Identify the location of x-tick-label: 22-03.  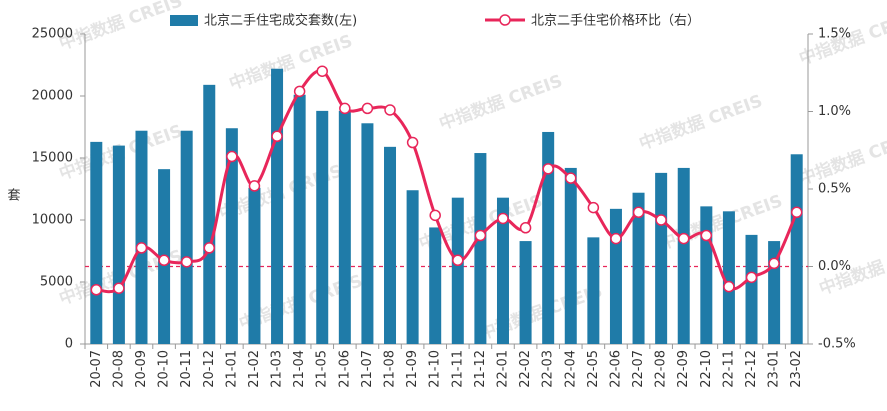
(548, 369).